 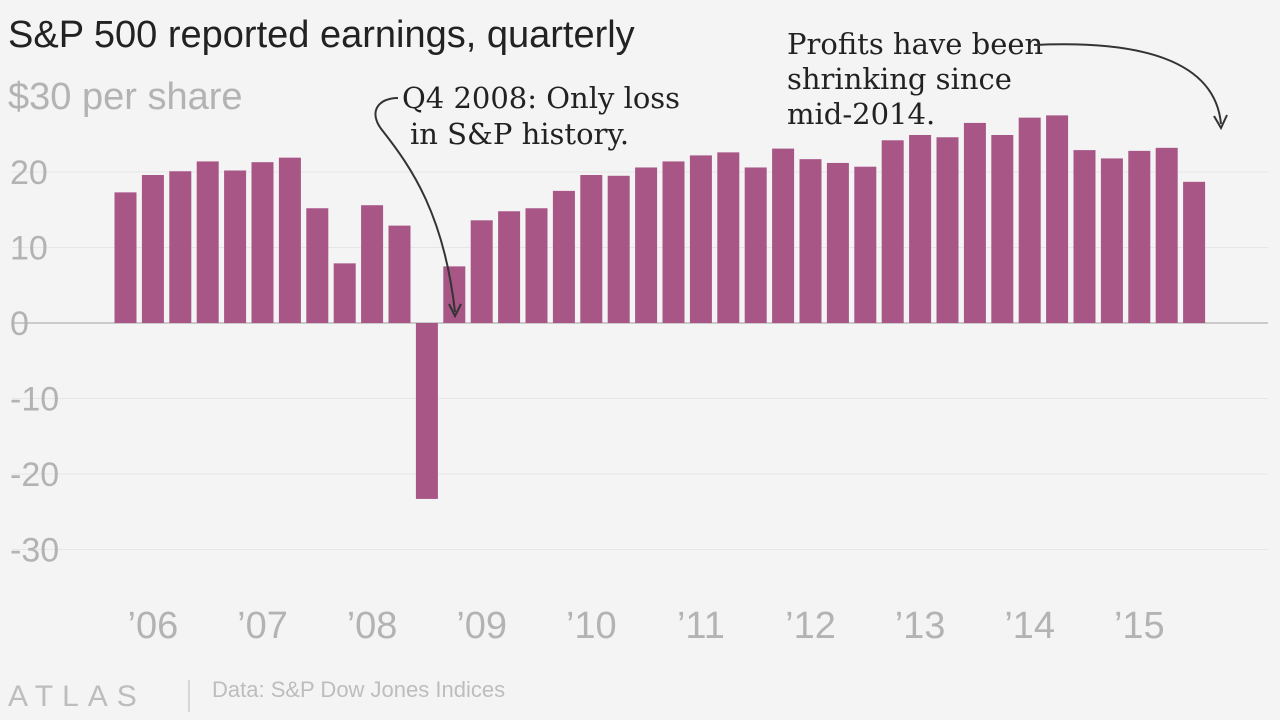 What do you see at coordinates (235, 246) in the screenshot?
I see `bar: Q1 2007: 20.2` at bounding box center [235, 246].